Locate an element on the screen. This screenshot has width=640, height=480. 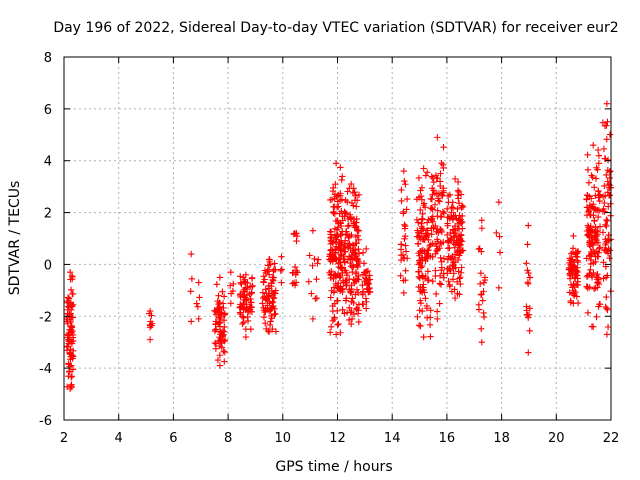
x-tick-labels: 2 4 6 8 10 12 14 16 18 20 22 is located at coordinates (339, 438).